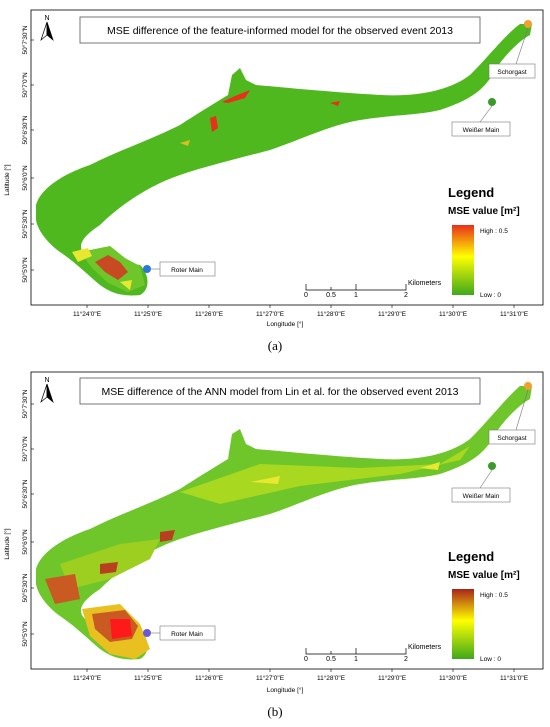  I want to click on error-region, so click(325, 475).